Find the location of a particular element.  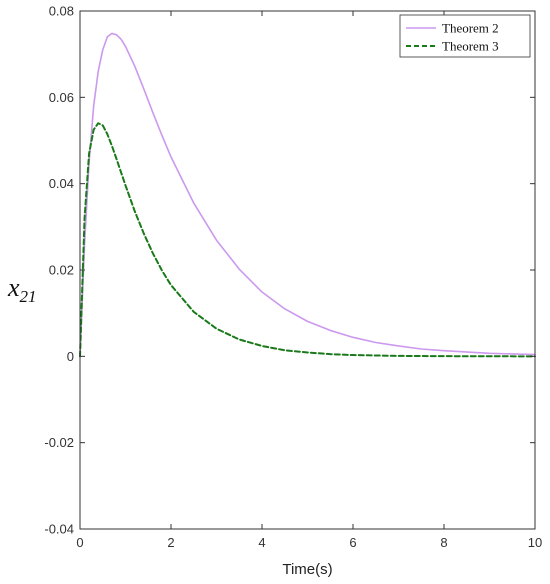

y-axis-label-main: x is located at coordinates (13, 287).